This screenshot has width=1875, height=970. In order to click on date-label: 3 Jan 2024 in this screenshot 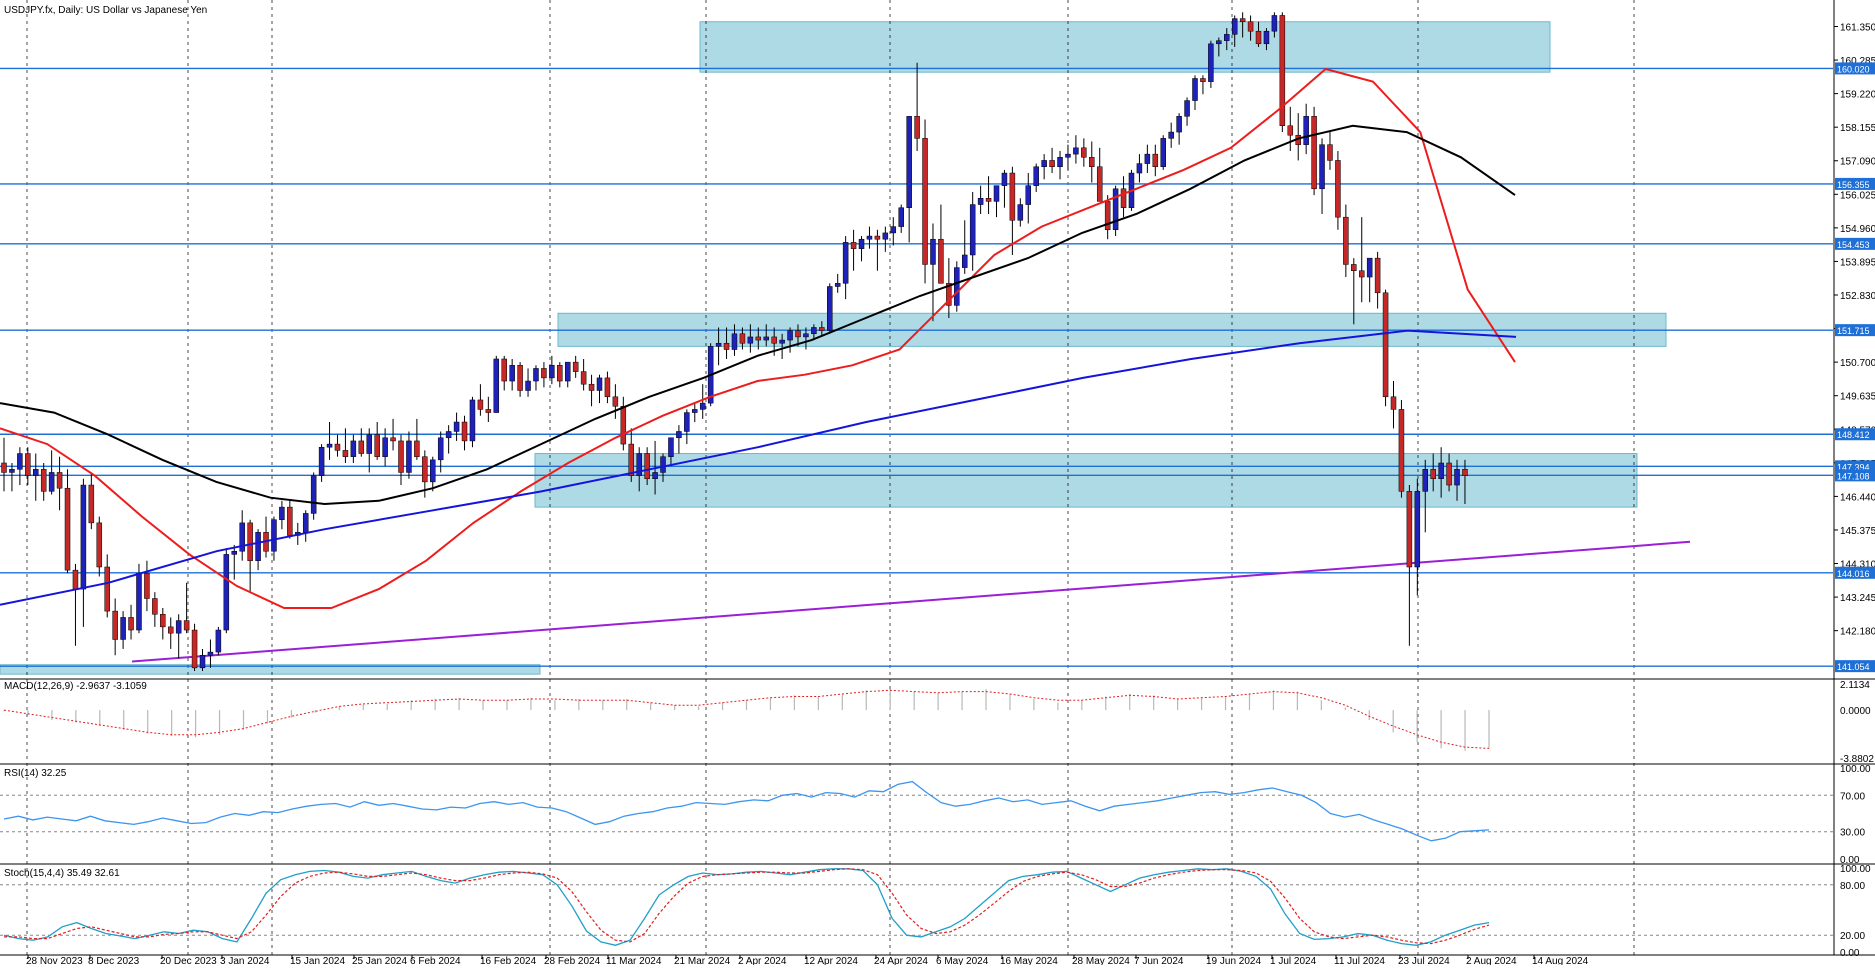, I will do `click(245, 960)`.